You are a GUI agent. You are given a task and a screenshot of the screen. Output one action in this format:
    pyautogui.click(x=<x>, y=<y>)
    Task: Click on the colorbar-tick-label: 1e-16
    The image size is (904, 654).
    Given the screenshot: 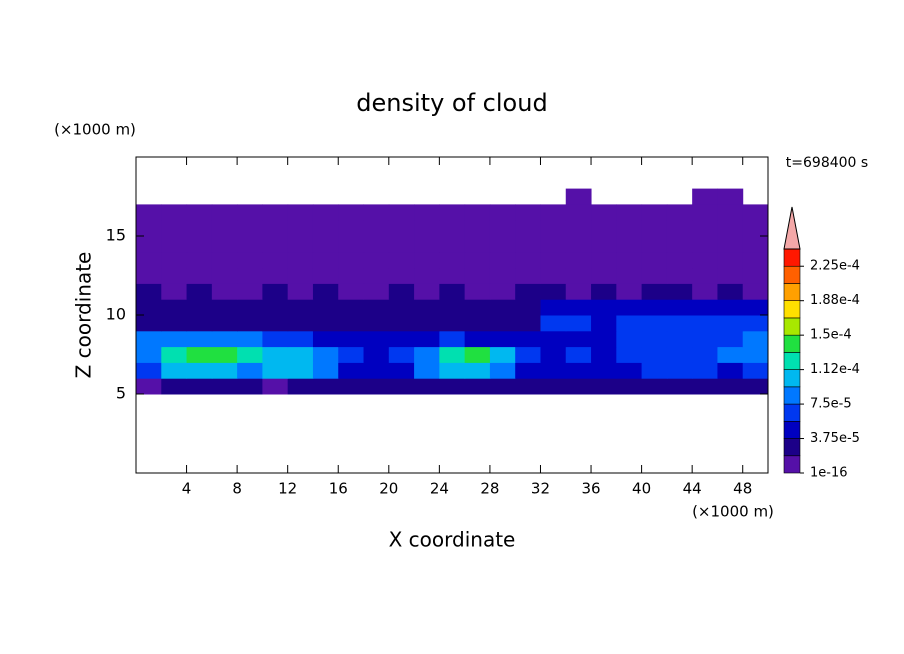 What is the action you would take?
    pyautogui.click(x=829, y=473)
    